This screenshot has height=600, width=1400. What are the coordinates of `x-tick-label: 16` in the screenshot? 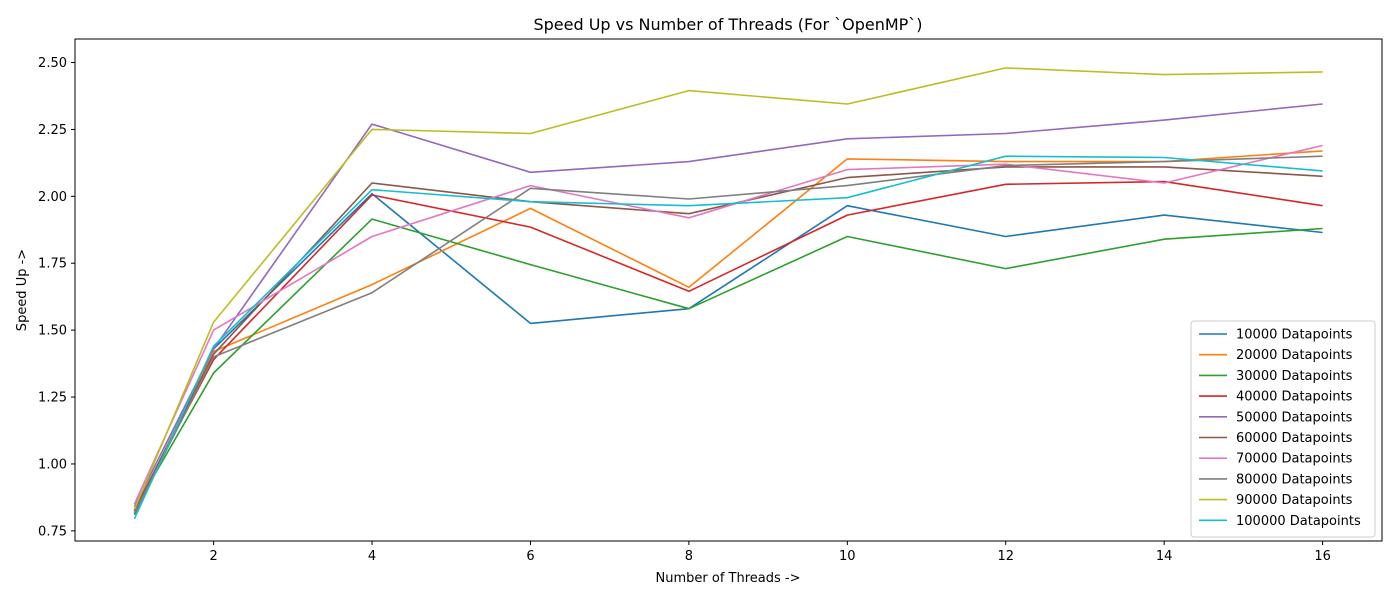 It's located at (1322, 556).